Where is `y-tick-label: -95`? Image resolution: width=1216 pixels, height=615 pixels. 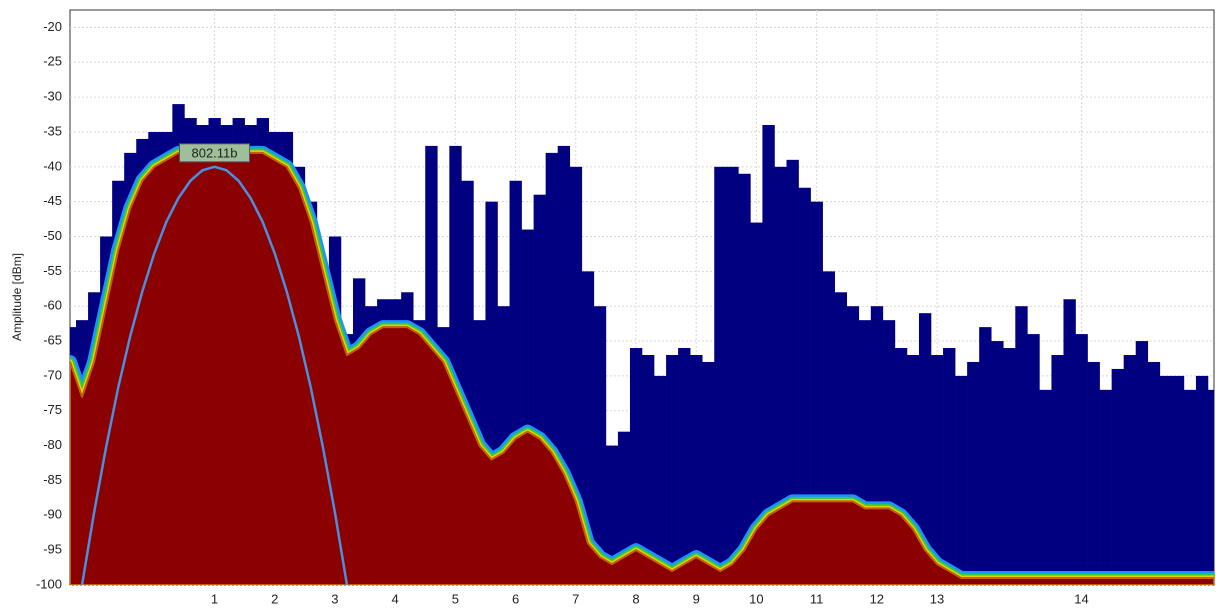
y-tick-label: -95 is located at coordinates (52, 549).